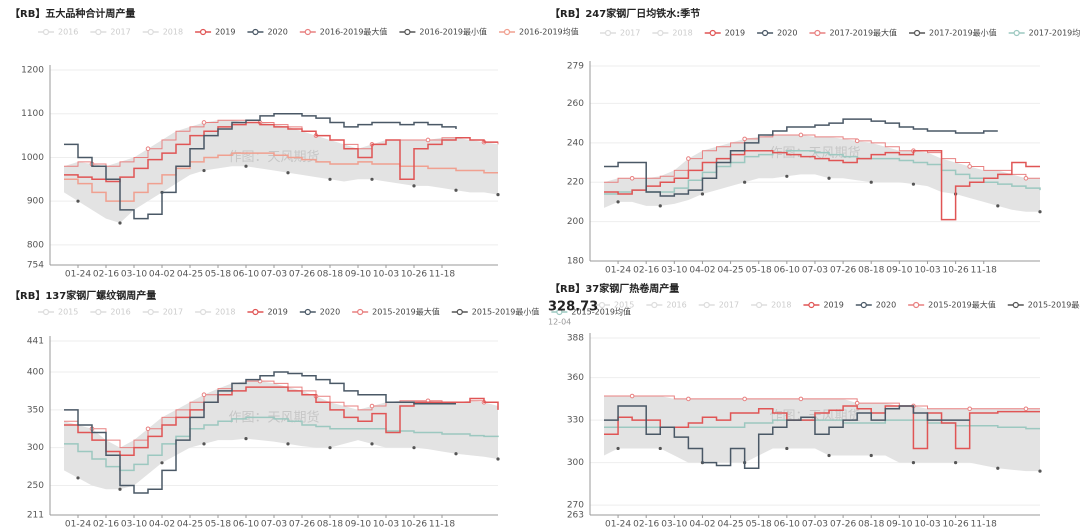 This screenshot has height=532, width=1080. Describe the element at coordinates (218, 525) in the screenshot. I see `x-tick-label: 05-18` at that location.